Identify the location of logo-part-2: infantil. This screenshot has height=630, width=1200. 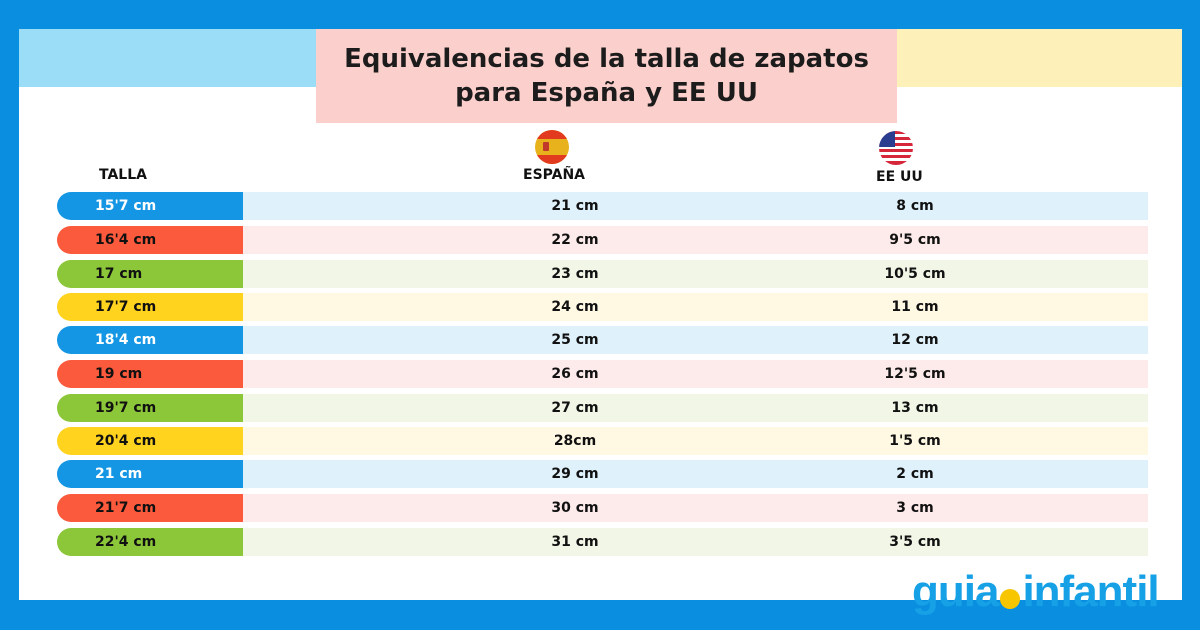
(1090, 591).